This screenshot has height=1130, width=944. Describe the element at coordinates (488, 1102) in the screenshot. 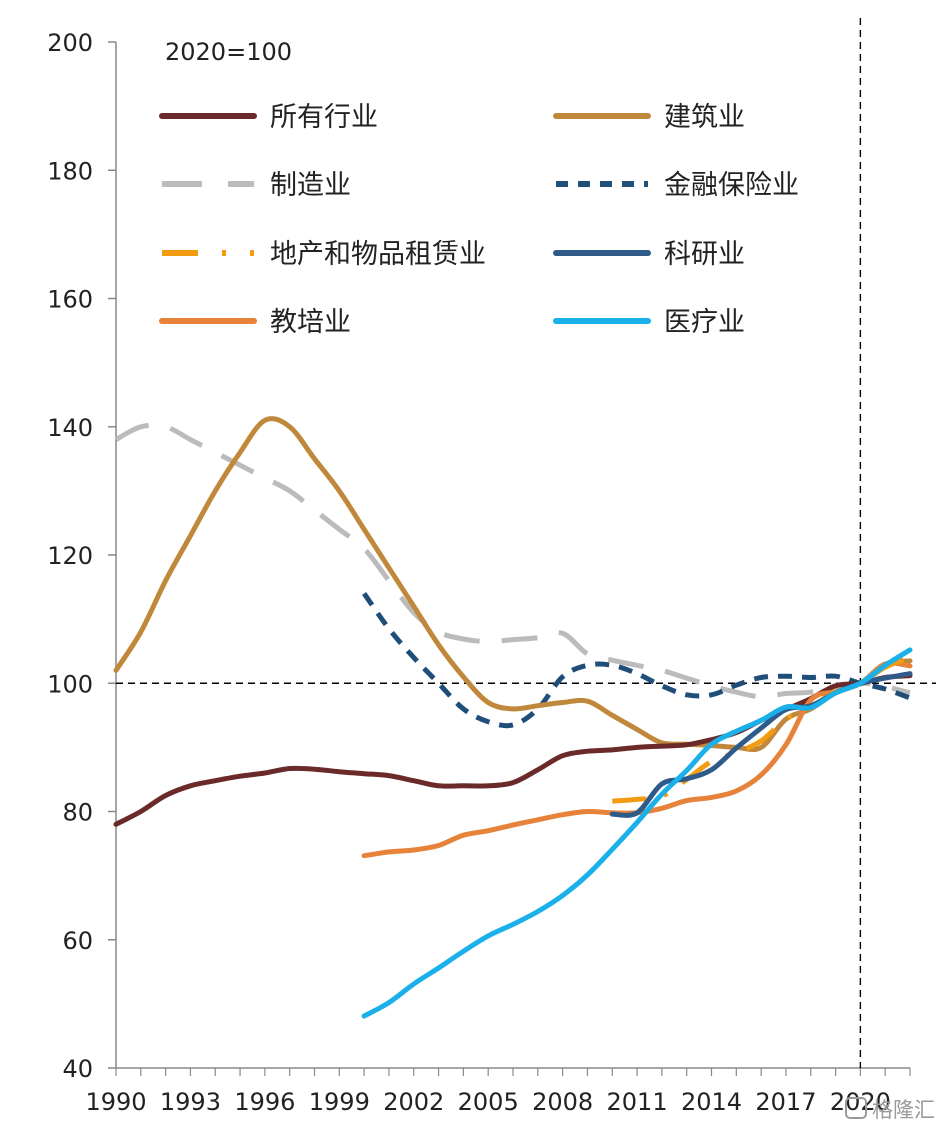

I see `x-tick-label: 2005` at that location.